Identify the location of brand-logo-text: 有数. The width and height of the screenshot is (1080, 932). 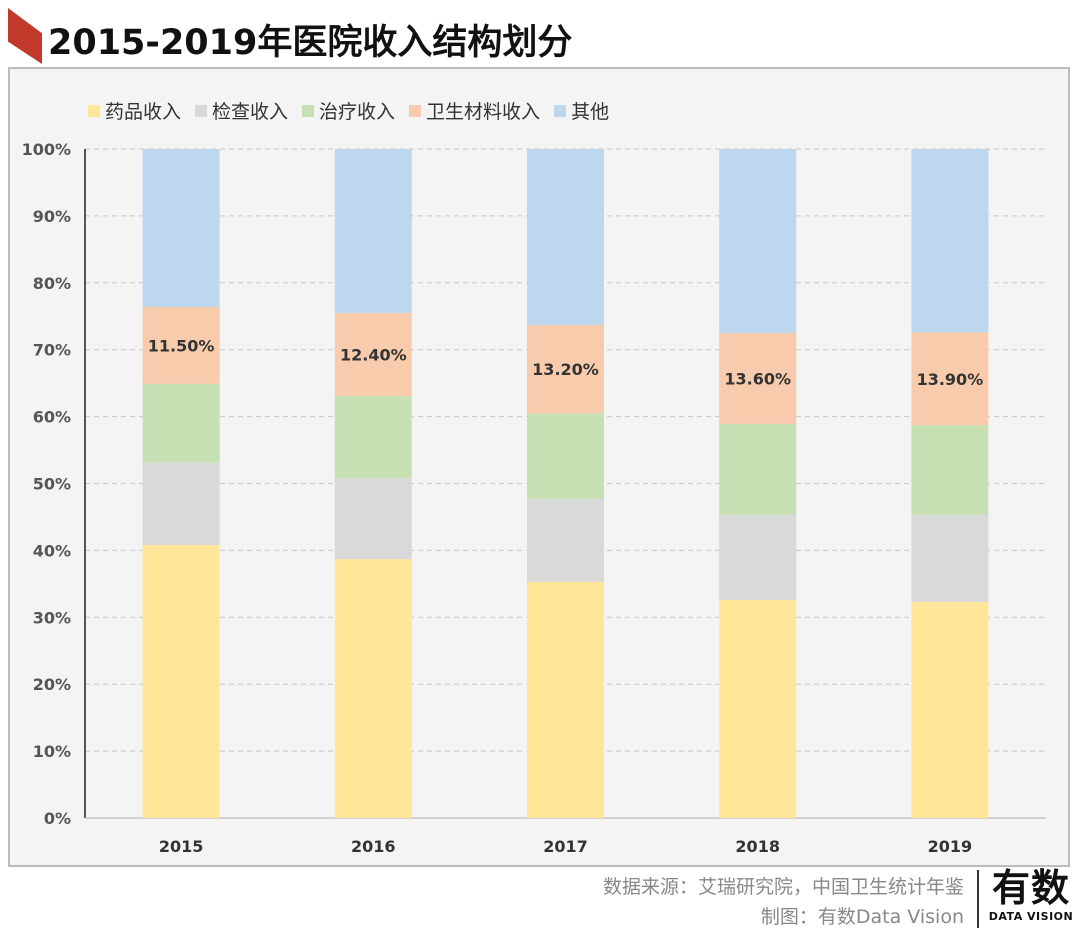
(1030, 888).